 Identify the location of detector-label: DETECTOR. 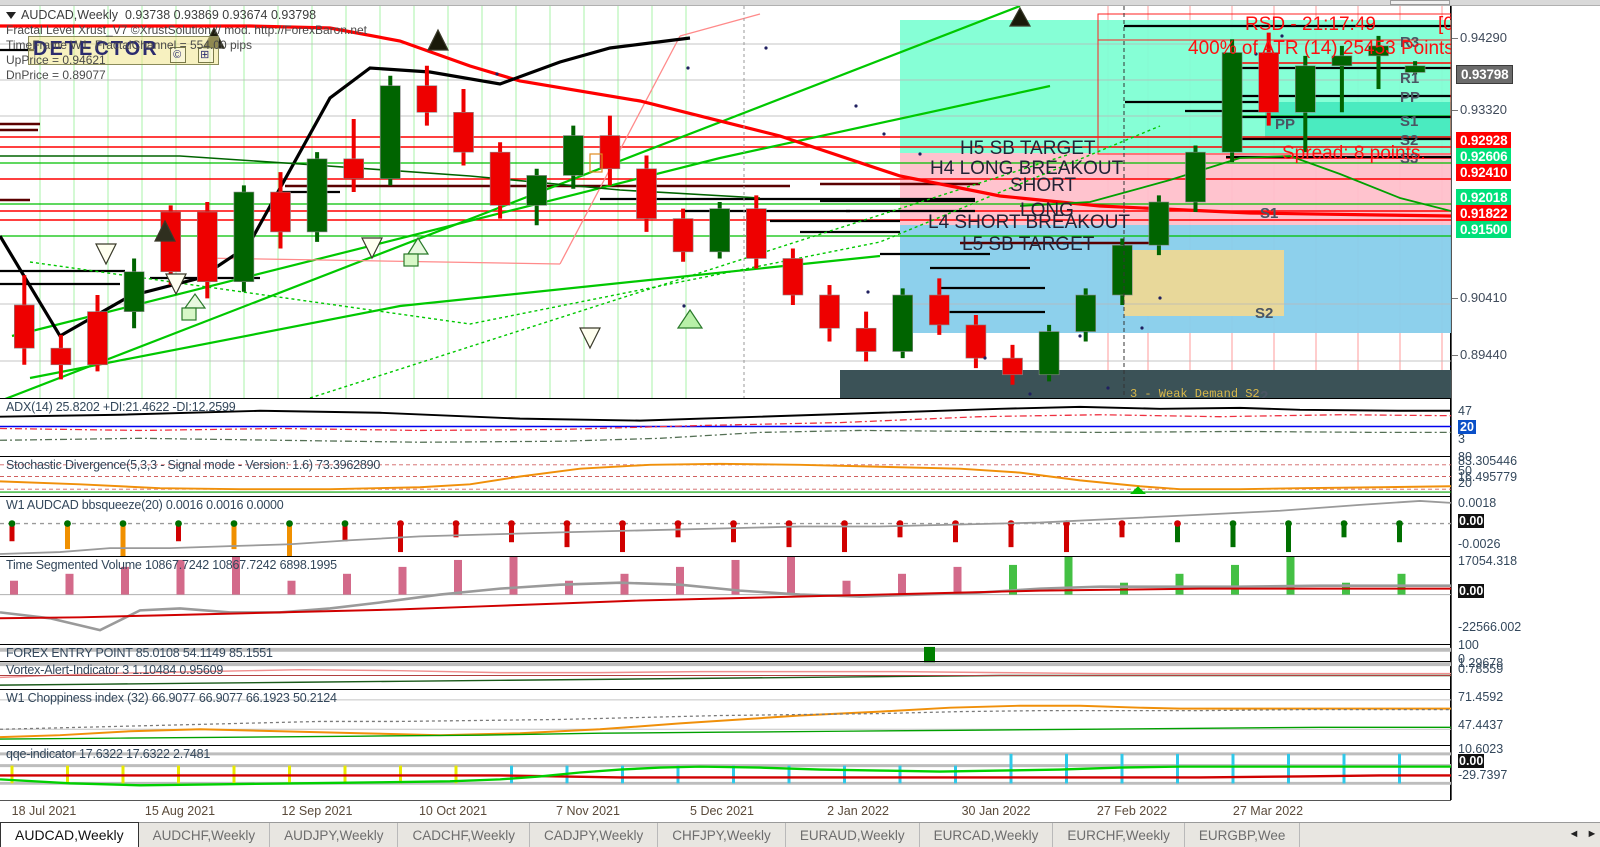
(96, 49).